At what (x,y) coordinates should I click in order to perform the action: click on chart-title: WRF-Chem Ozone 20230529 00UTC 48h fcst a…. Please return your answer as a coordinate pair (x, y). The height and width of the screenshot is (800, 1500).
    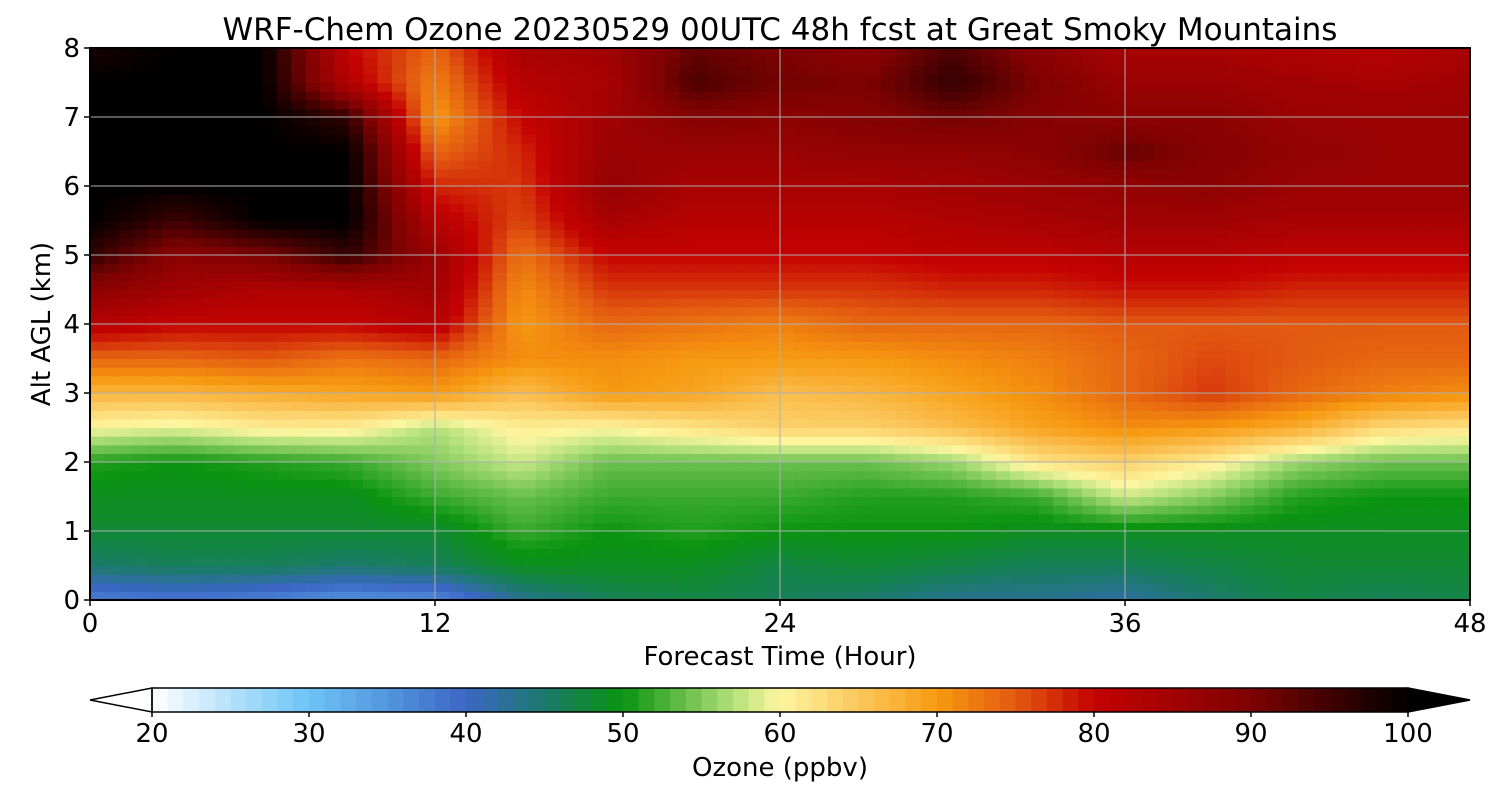
    Looking at the image, I should click on (780, 30).